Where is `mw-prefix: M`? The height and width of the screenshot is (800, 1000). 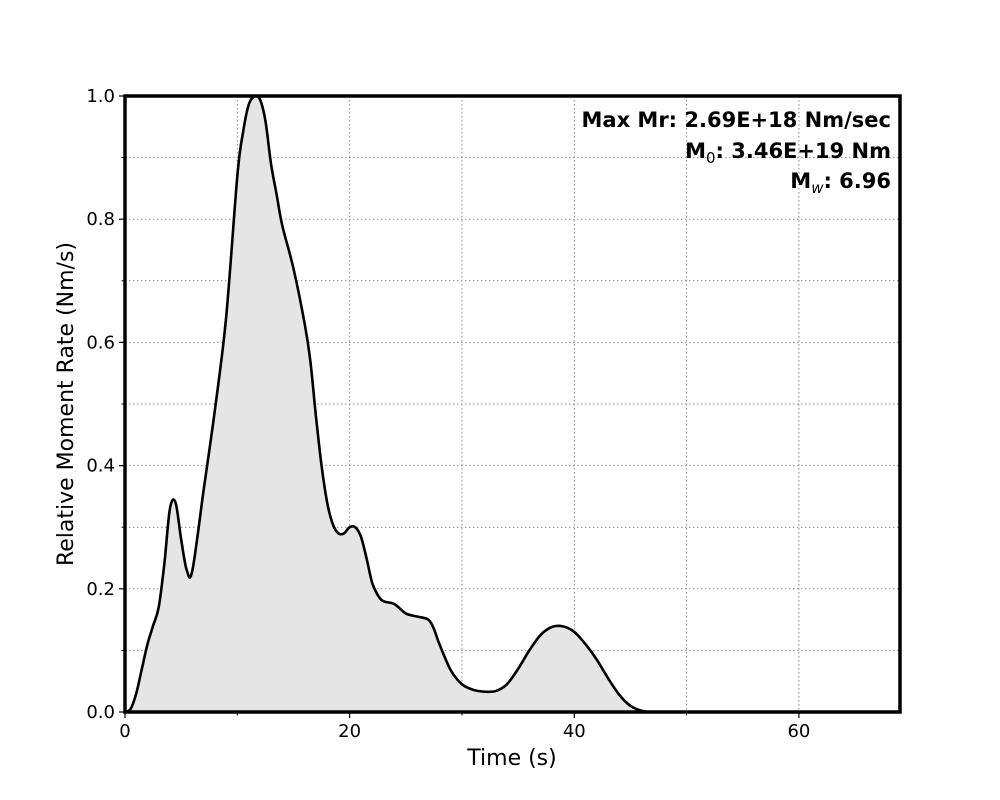
mw-prefix: M is located at coordinates (800, 181).